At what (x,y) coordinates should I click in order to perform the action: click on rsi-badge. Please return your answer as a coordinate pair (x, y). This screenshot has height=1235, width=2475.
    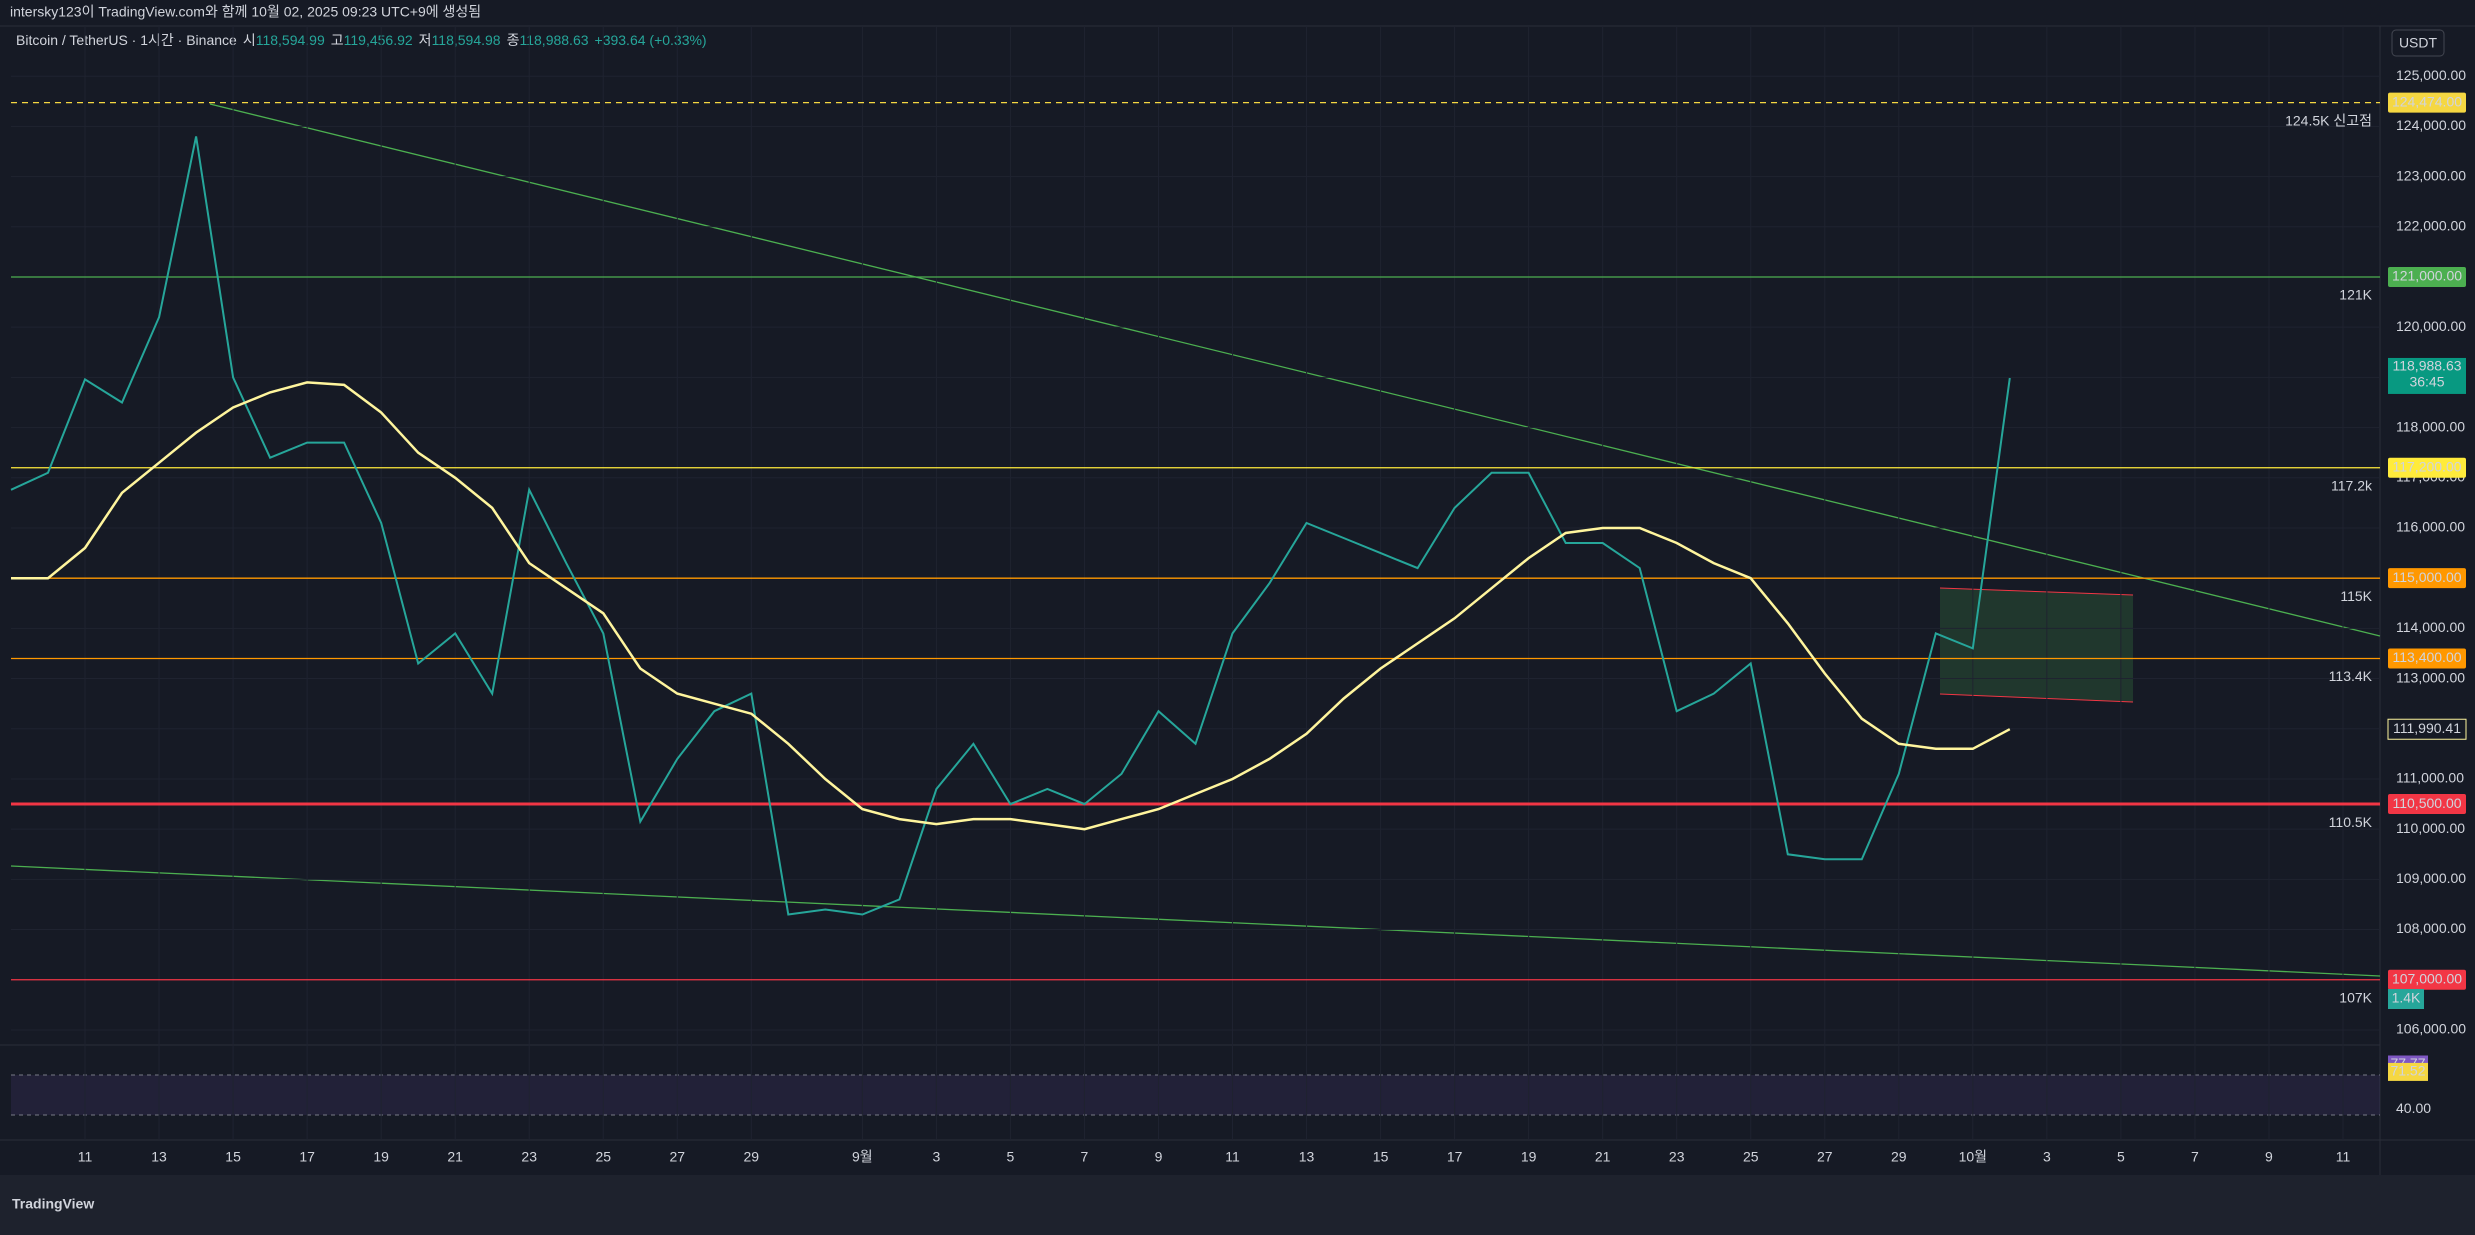
    Looking at the image, I should click on (2408, 1071).